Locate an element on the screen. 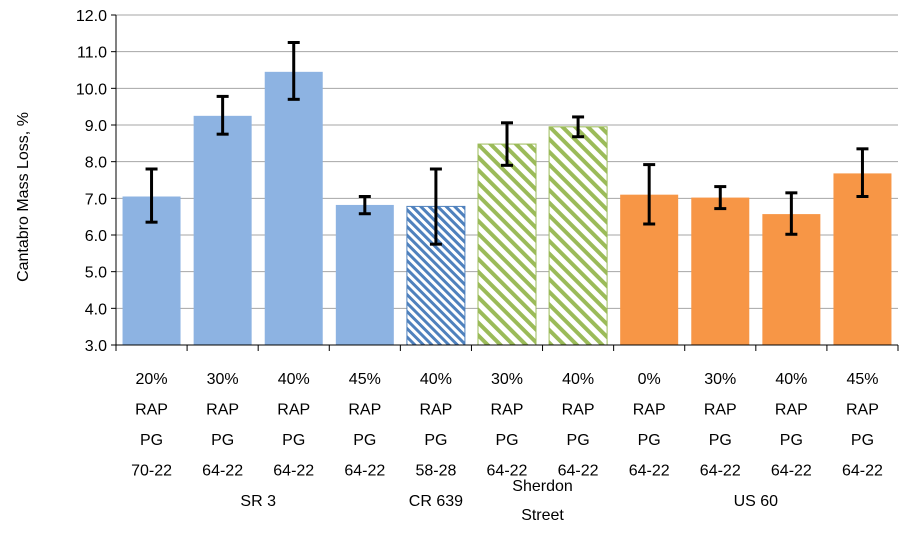  group-label-line: US 60 is located at coordinates (756, 501).